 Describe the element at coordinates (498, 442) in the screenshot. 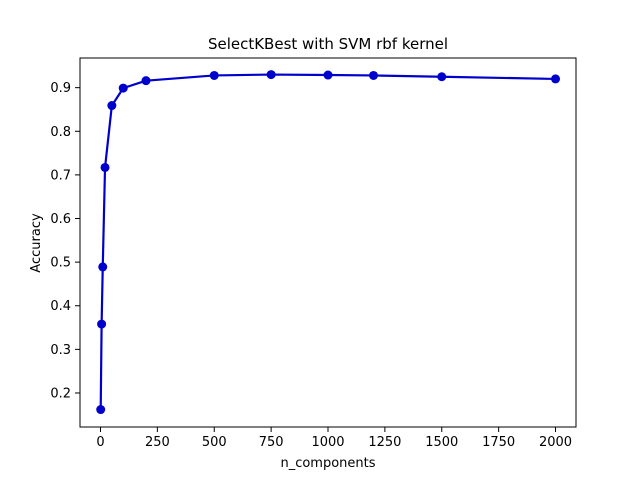

I see `x-tick-label: 1750` at that location.